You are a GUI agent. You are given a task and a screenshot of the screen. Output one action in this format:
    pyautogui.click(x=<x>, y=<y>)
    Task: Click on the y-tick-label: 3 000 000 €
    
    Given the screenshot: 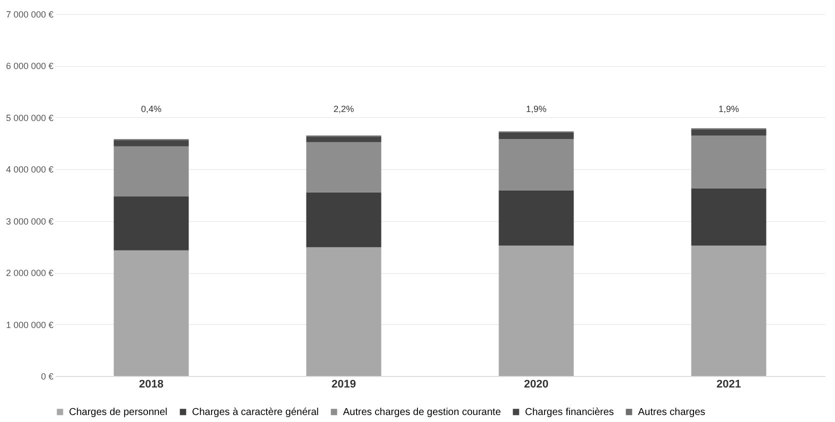 What is the action you would take?
    pyautogui.click(x=30, y=221)
    